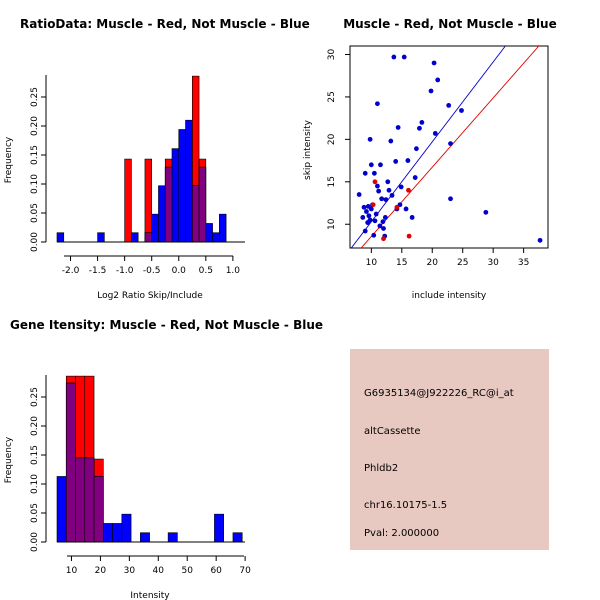  What do you see at coordinates (141, 159) in the screenshot?
I see `ratio-bars` at bounding box center [141, 159].